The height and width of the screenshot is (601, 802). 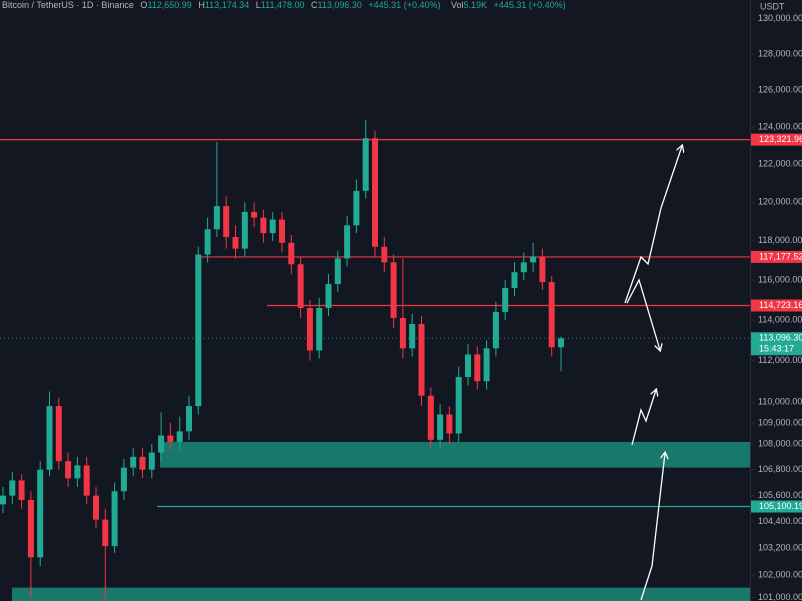 I want to click on level-label: 123,321.96, so click(x=780, y=139).